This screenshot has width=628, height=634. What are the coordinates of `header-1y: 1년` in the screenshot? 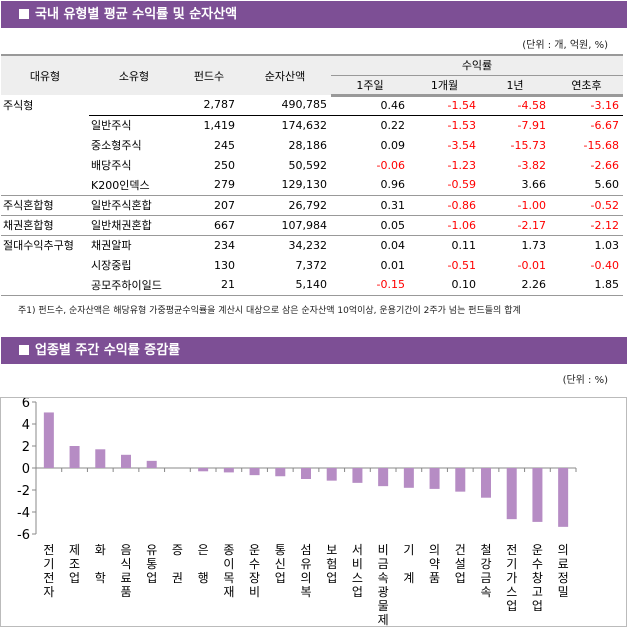 It's located at (515, 86).